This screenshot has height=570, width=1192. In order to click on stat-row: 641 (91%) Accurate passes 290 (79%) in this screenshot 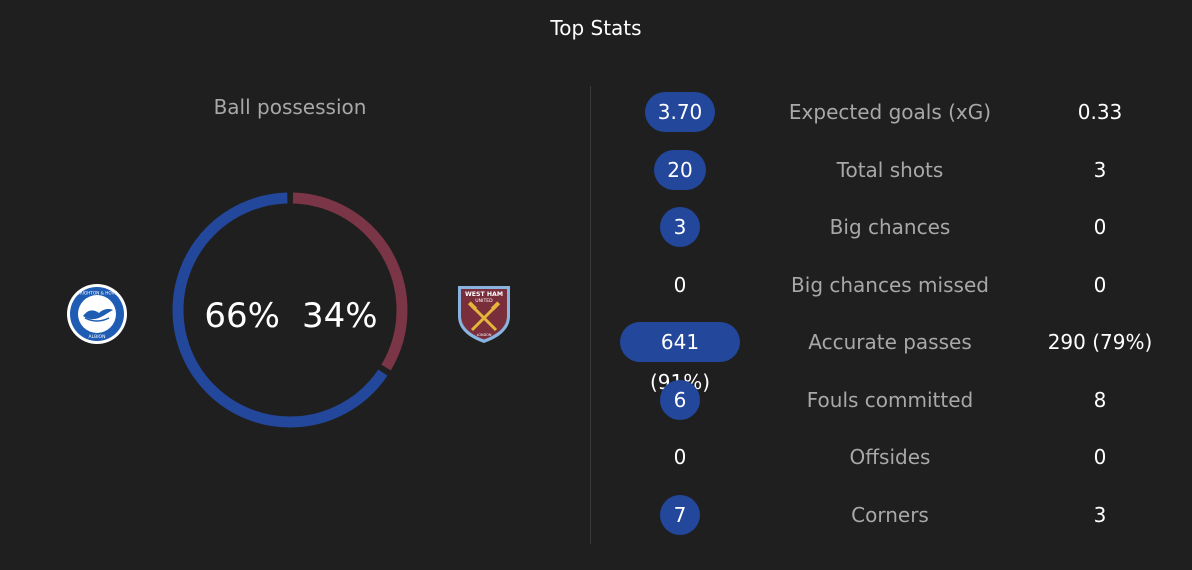, I will do `click(896, 358)`.